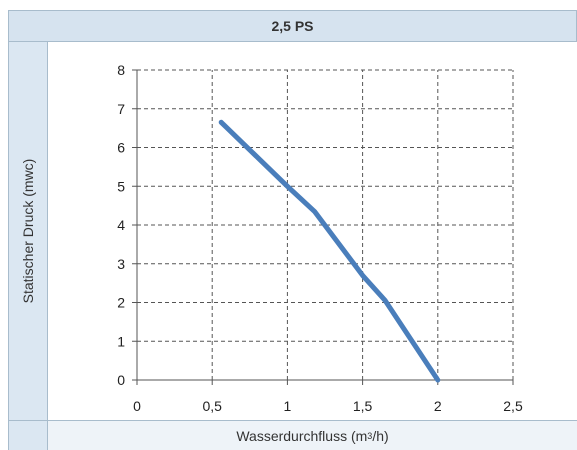  Describe the element at coordinates (121, 70) in the screenshot. I see `y-tick-label-8: 8` at that location.